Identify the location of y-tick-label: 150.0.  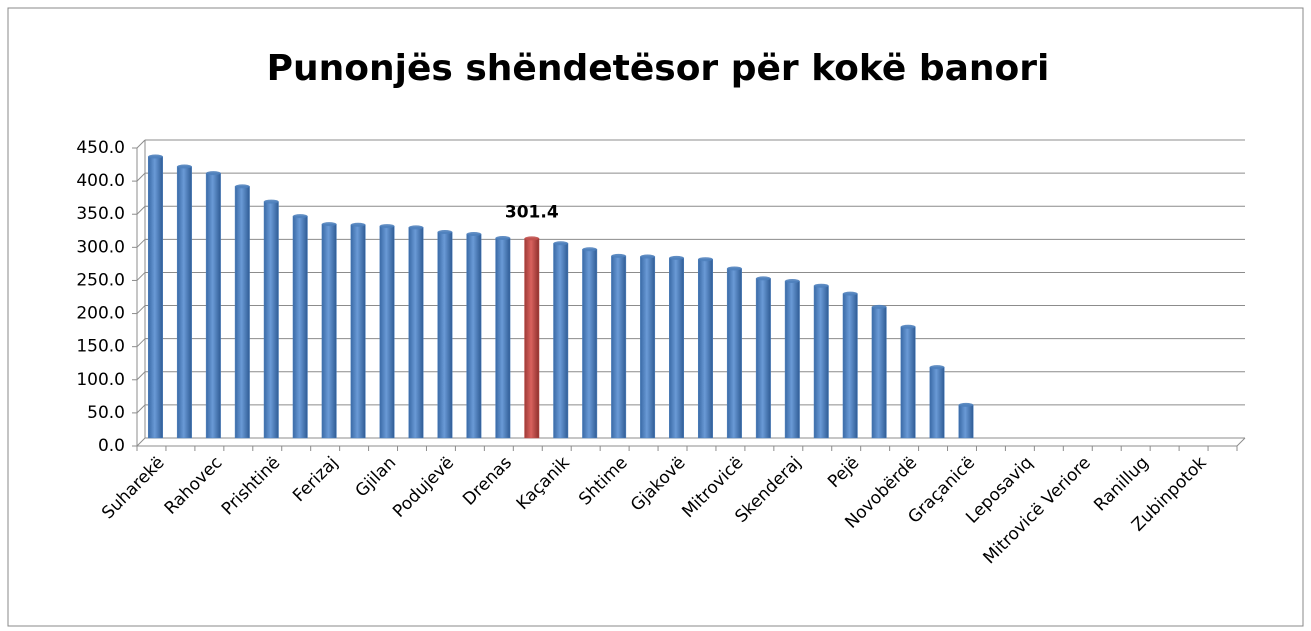
(100, 347).